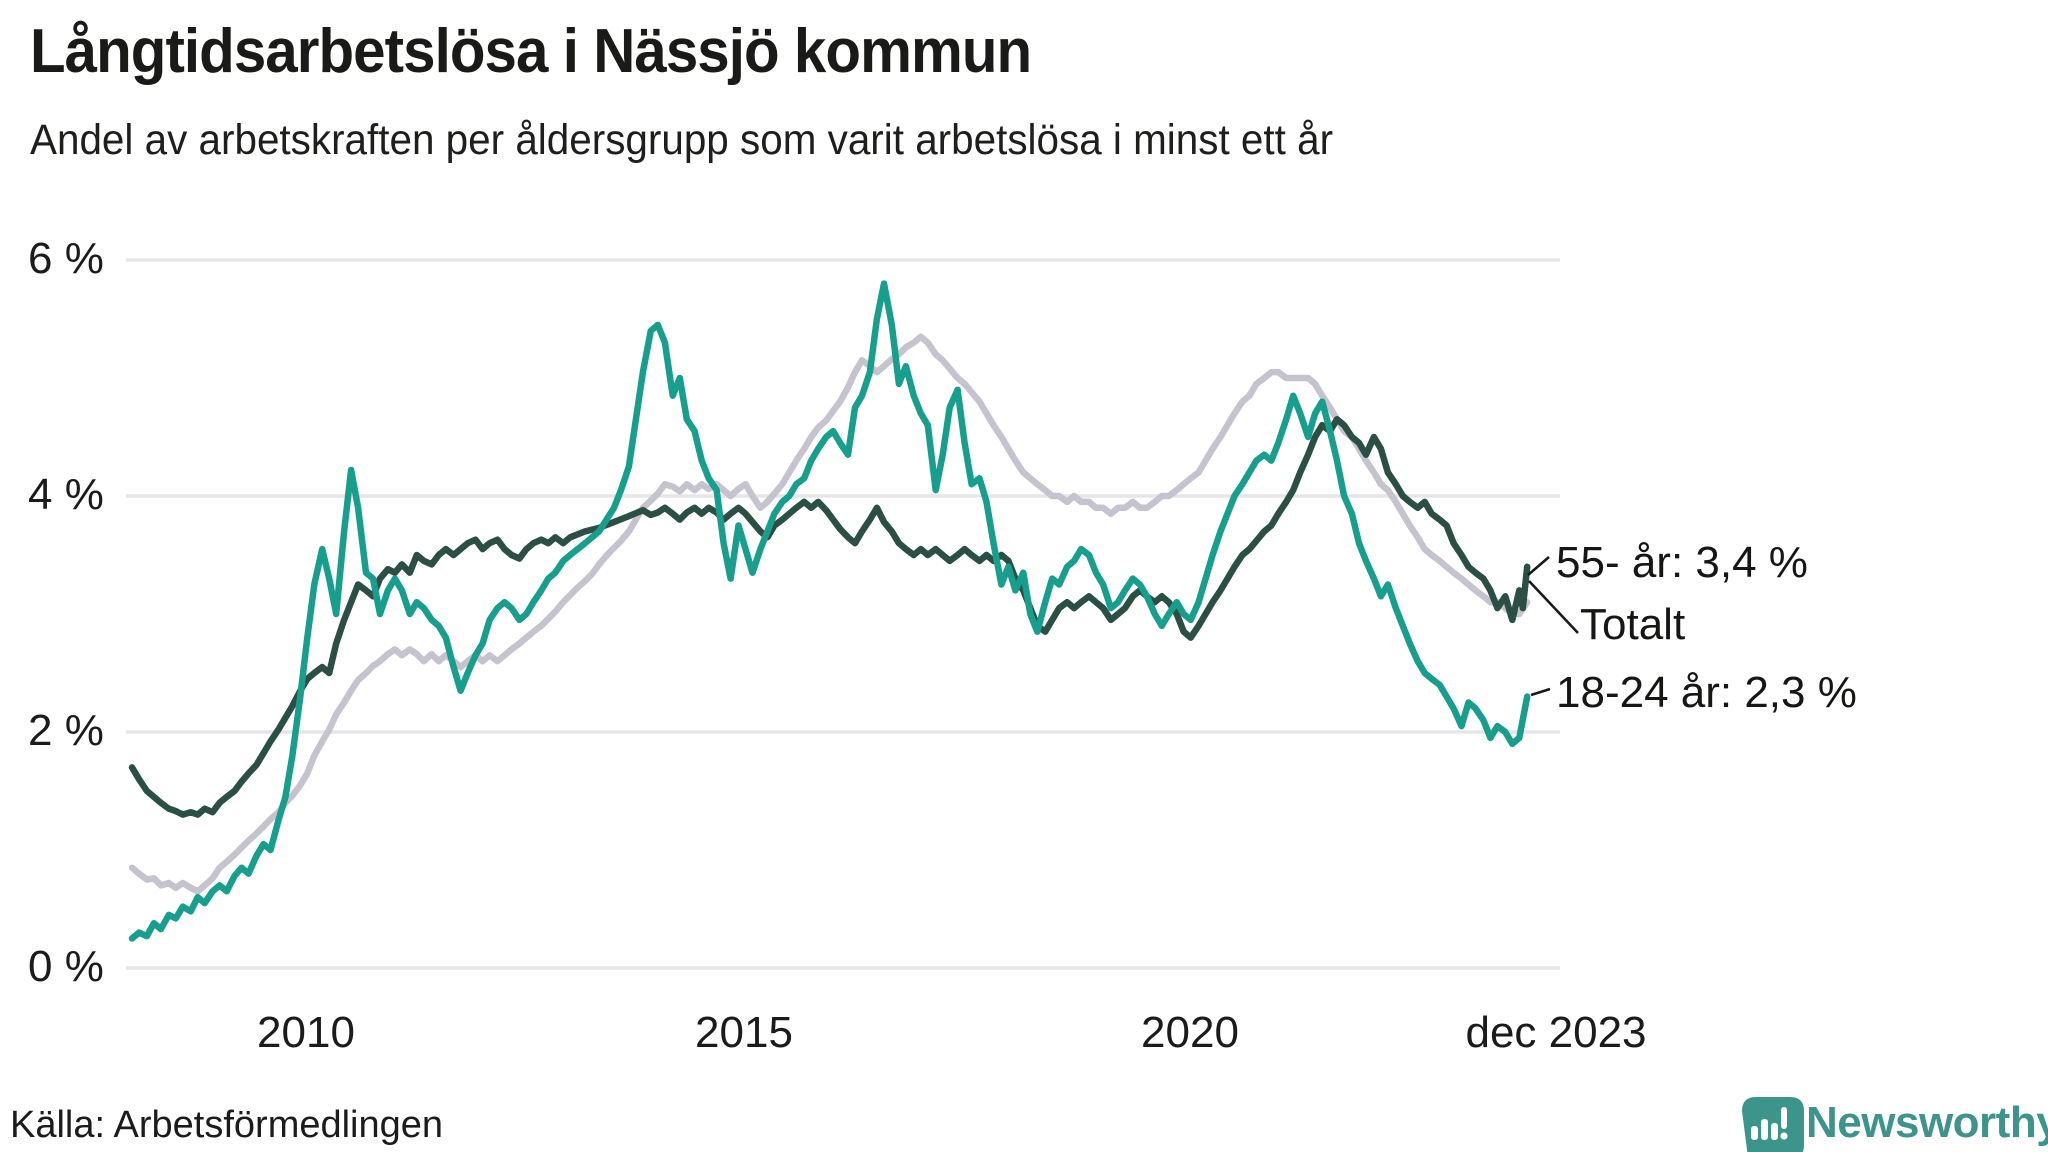 The width and height of the screenshot is (2048, 1152). Describe the element at coordinates (1784, 1118) in the screenshot. I see `logo-exclamation-bar` at that location.